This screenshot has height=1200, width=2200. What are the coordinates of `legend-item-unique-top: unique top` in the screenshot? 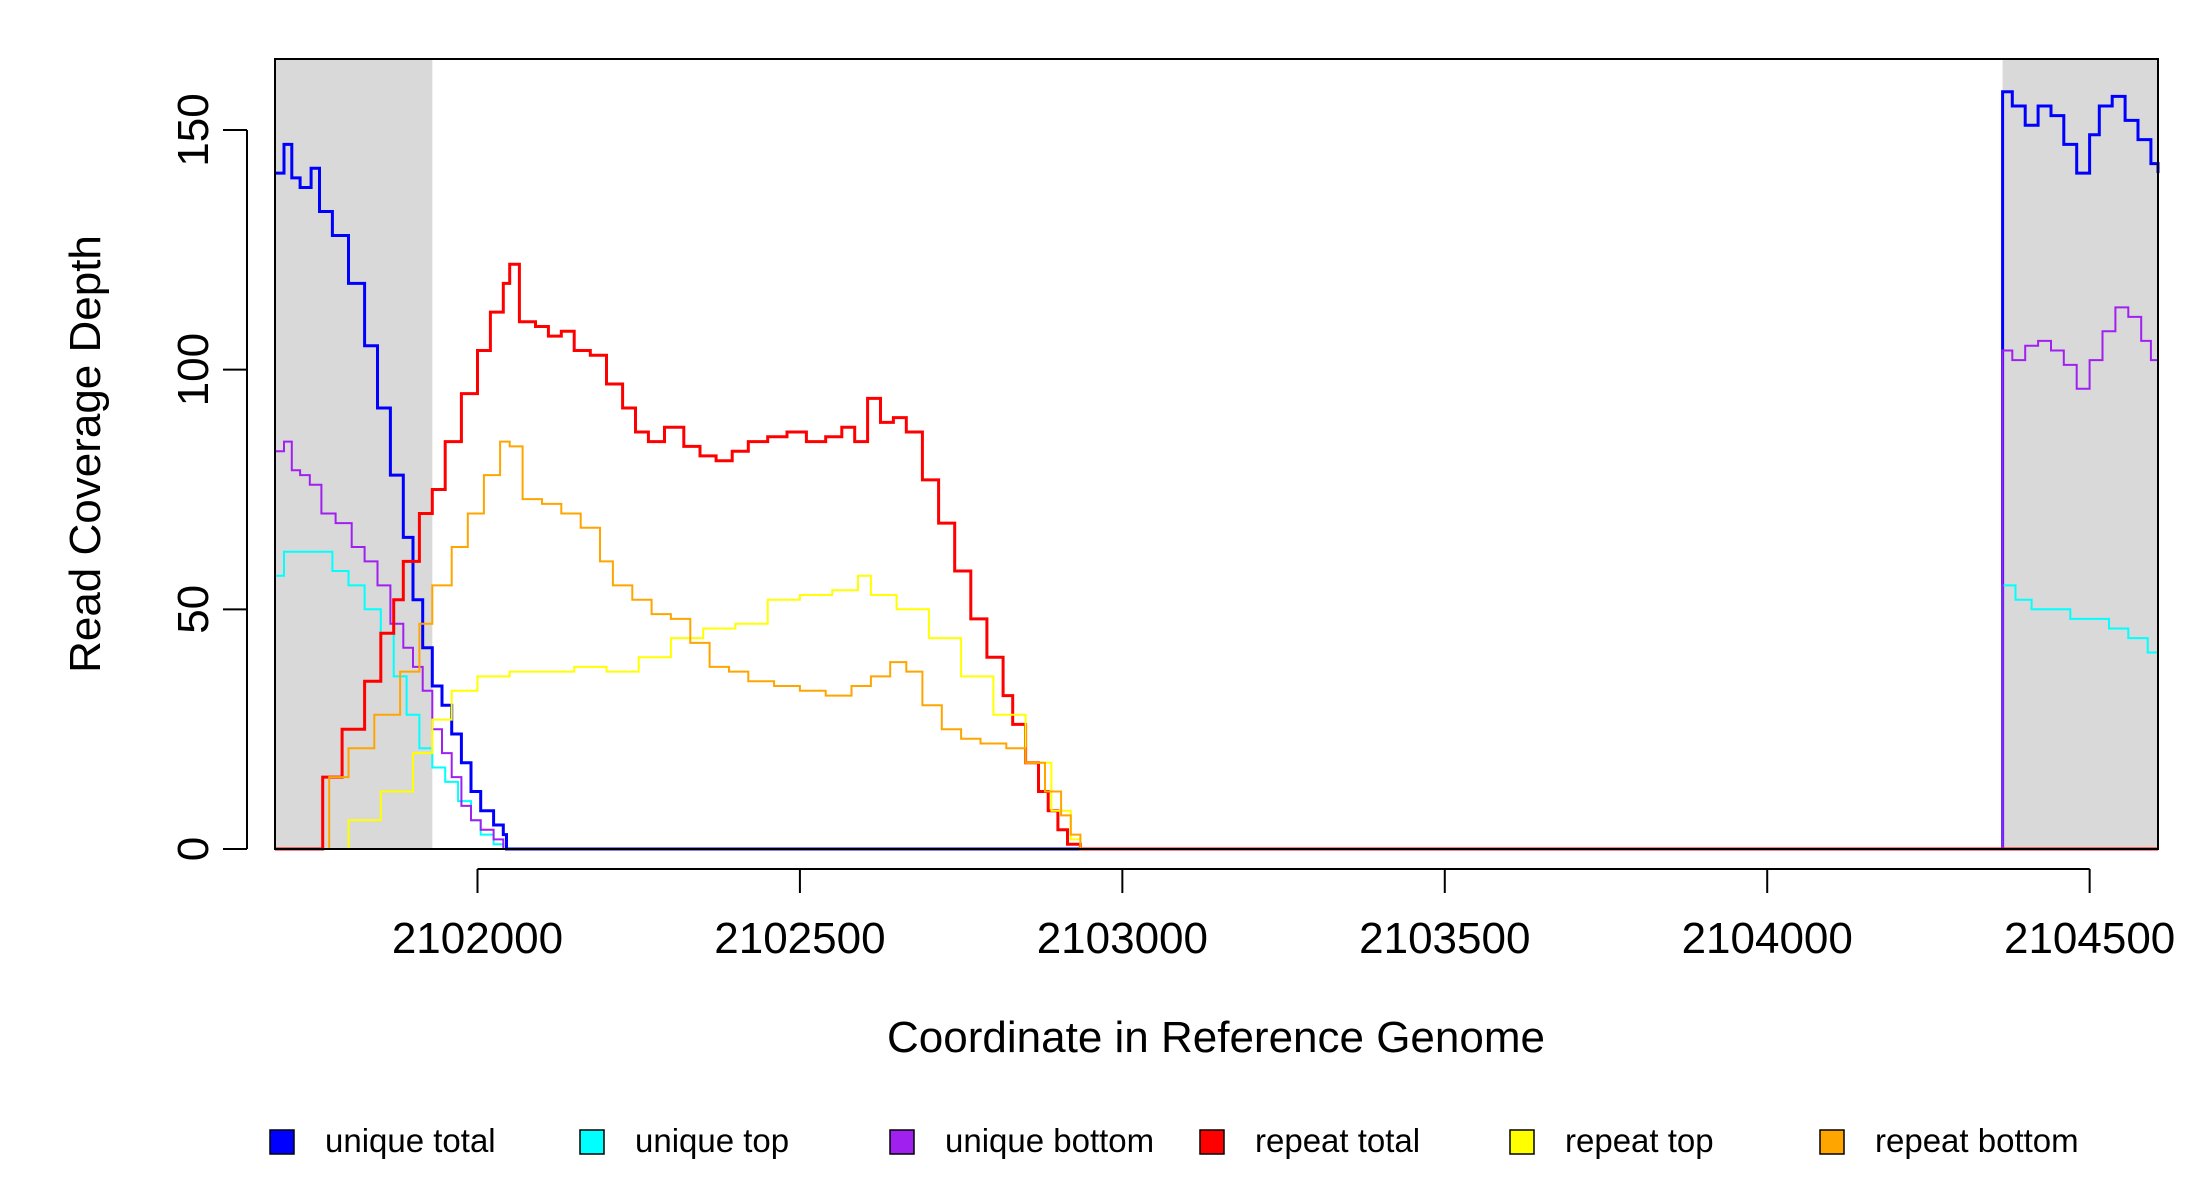 It's located at (684, 1140).